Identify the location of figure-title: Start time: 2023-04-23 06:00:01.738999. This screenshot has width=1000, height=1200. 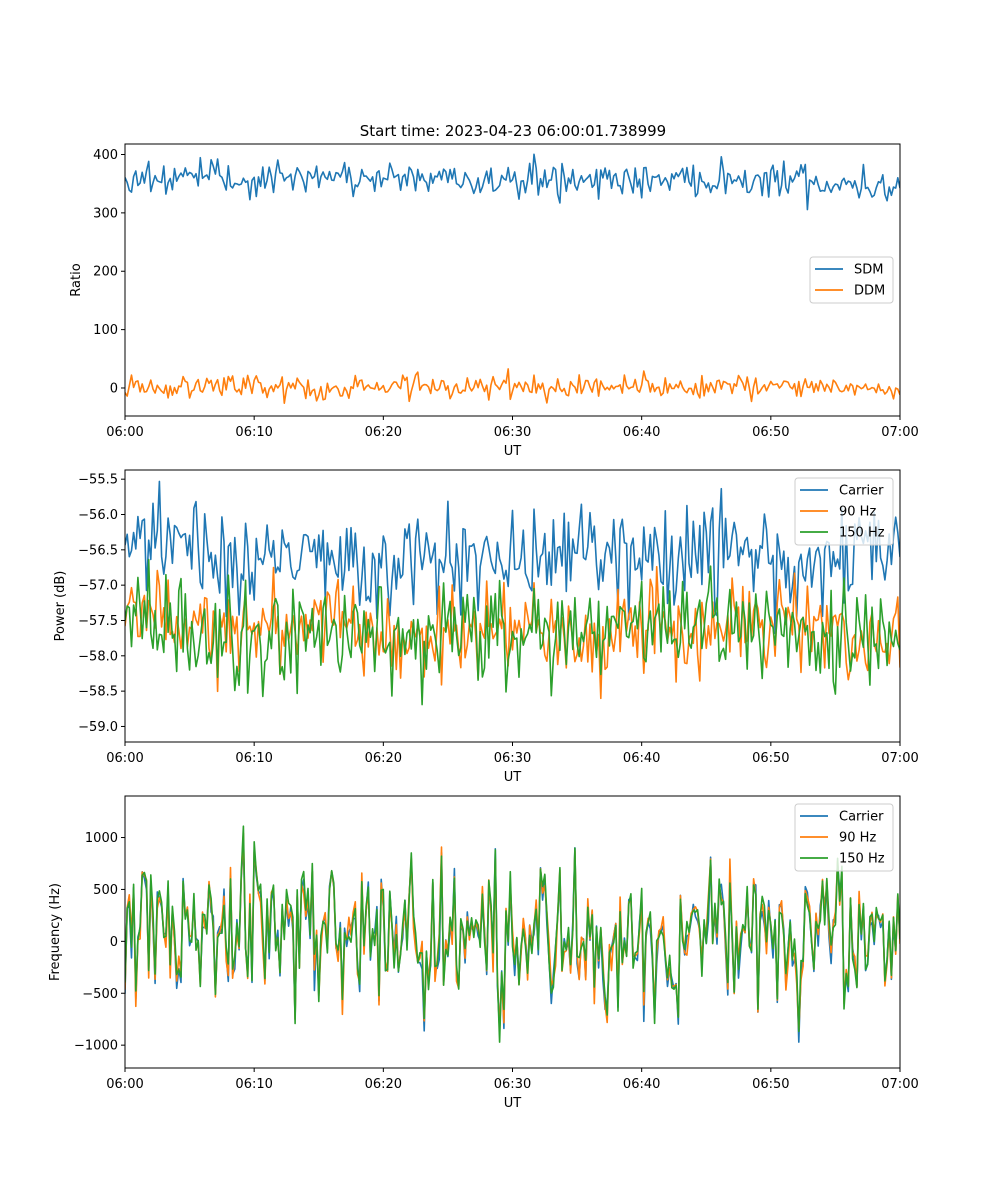
(513, 131).